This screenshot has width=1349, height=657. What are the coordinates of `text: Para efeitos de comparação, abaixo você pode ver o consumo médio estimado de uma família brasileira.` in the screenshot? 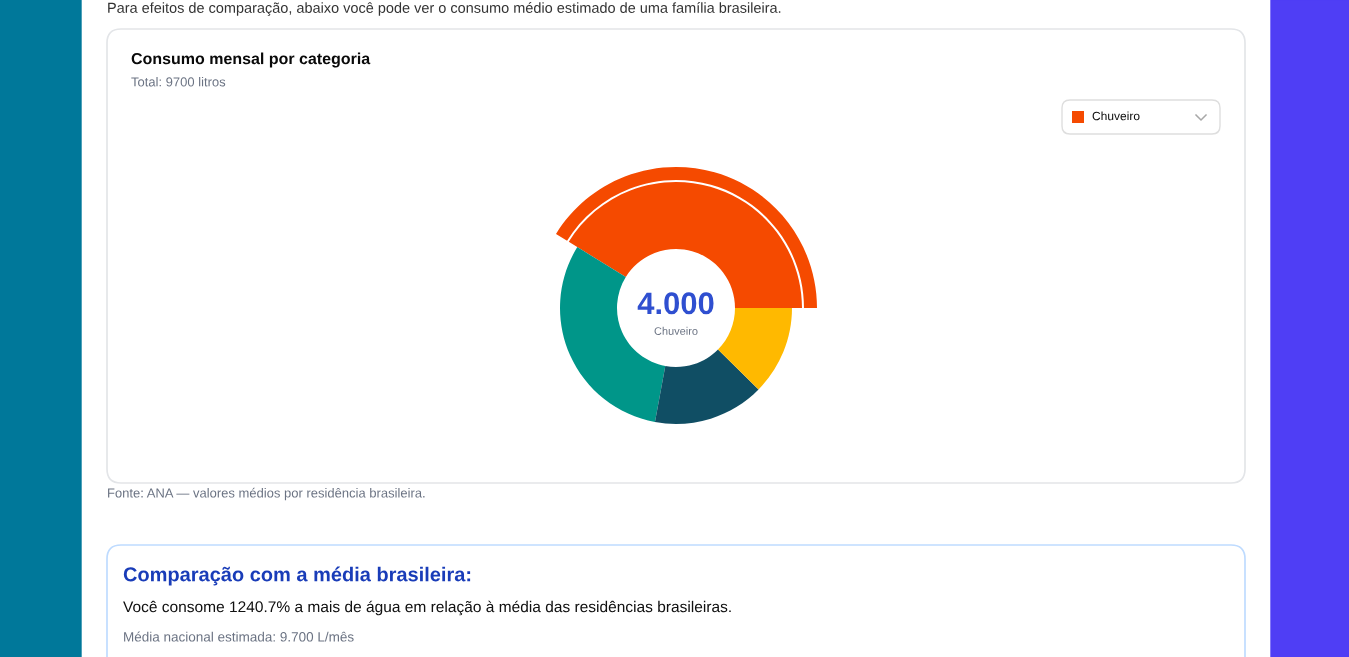 It's located at (444, 9).